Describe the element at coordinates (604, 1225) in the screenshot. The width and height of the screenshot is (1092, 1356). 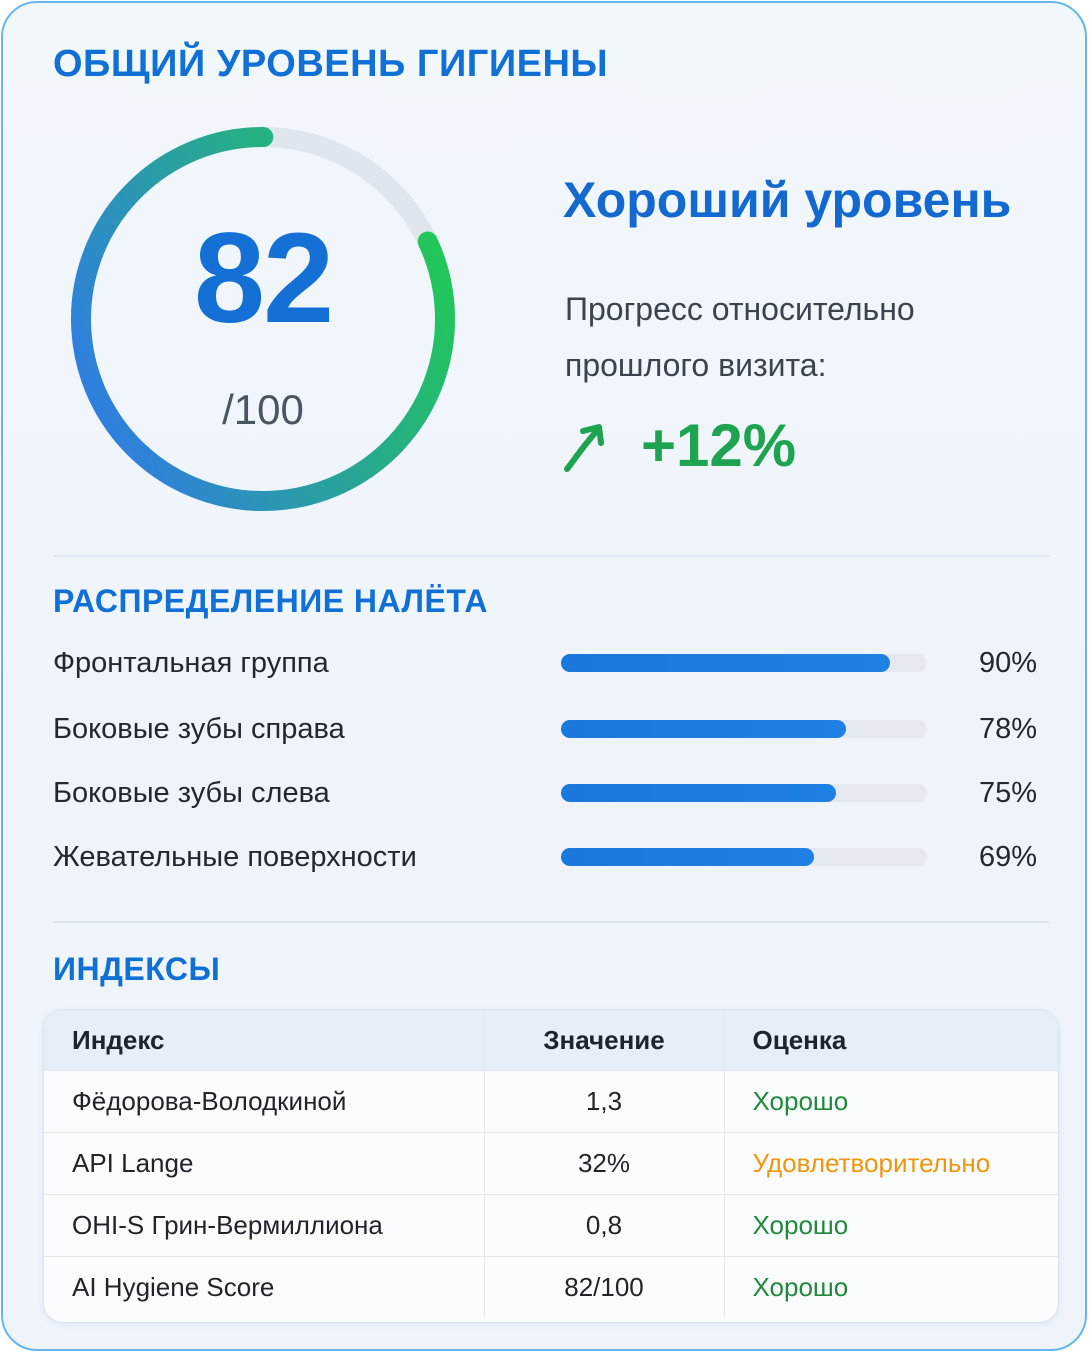
I see `index-value: 0,8` at that location.